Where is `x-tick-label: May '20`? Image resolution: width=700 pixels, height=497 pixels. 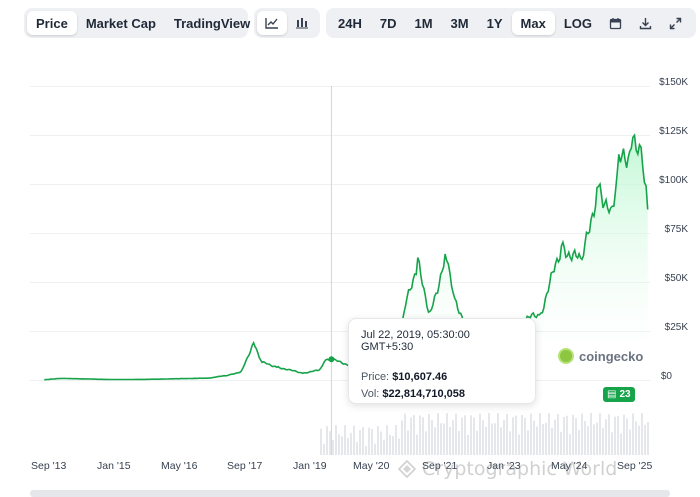 x-tick-label: May '20 is located at coordinates (371, 466).